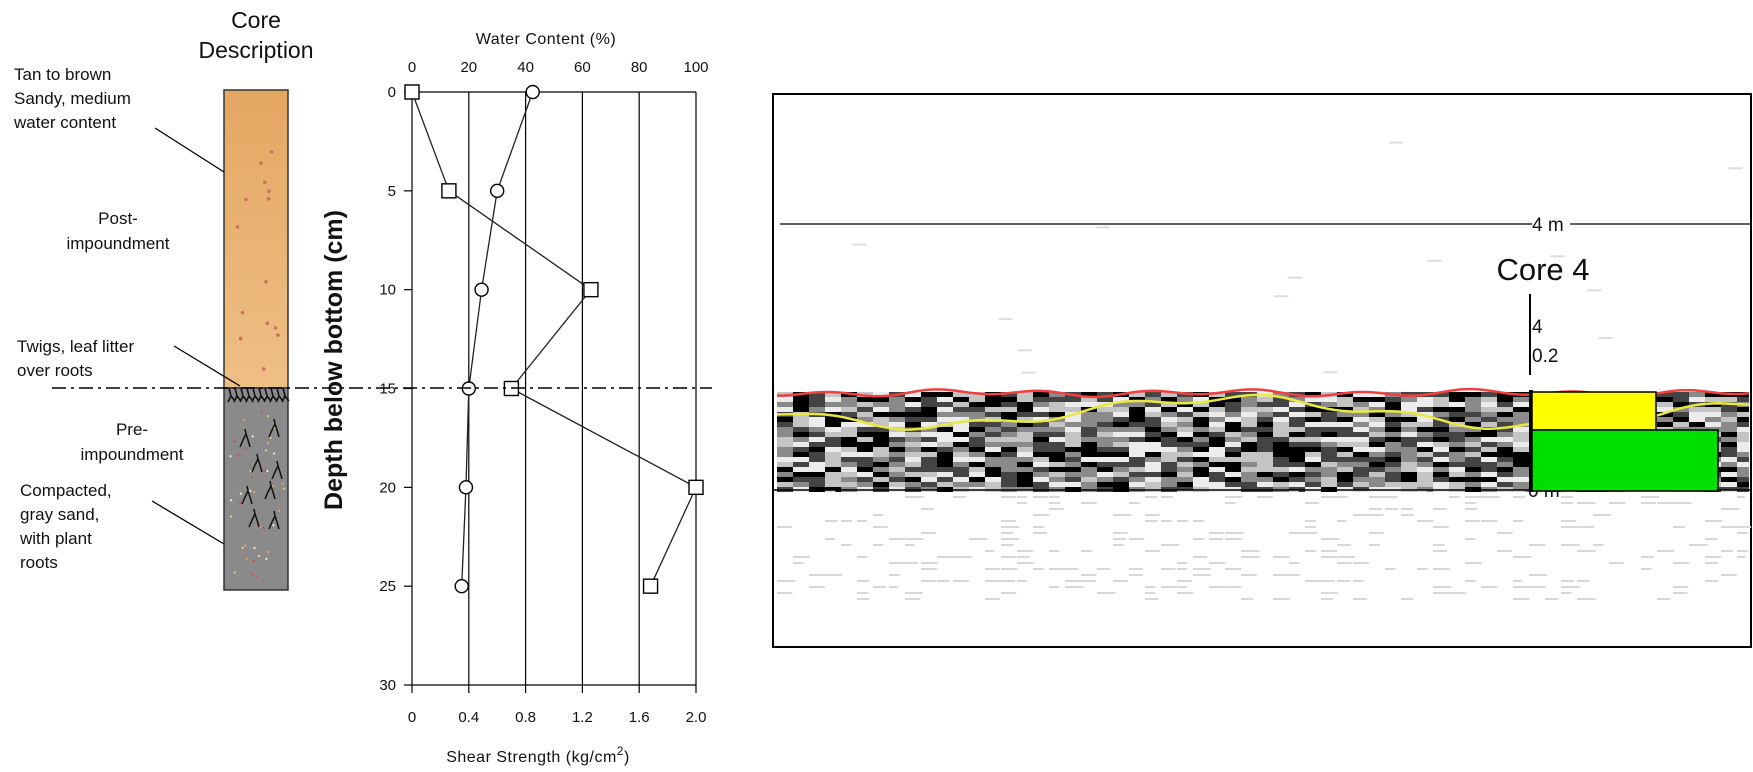 This screenshot has width=1753, height=772. I want to click on post-impoundment-label-2: impoundment, so click(117, 243).